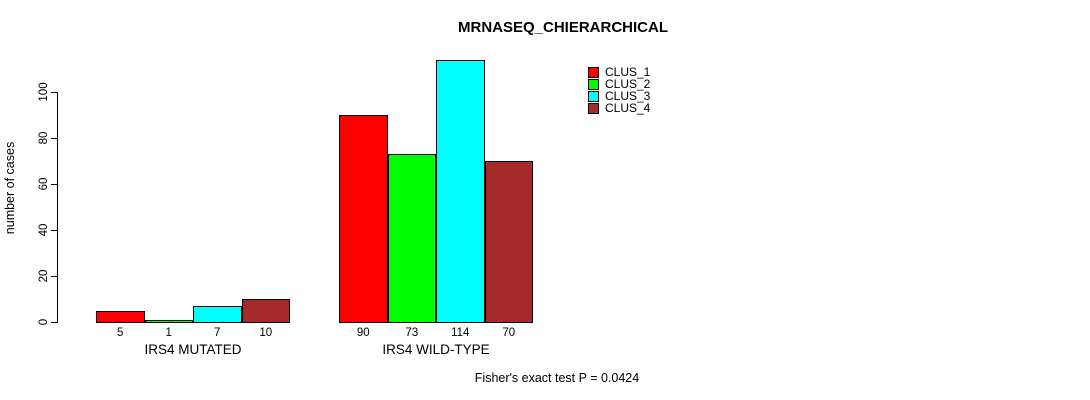  What do you see at coordinates (44, 276) in the screenshot?
I see `y-tick-label: 20` at bounding box center [44, 276].